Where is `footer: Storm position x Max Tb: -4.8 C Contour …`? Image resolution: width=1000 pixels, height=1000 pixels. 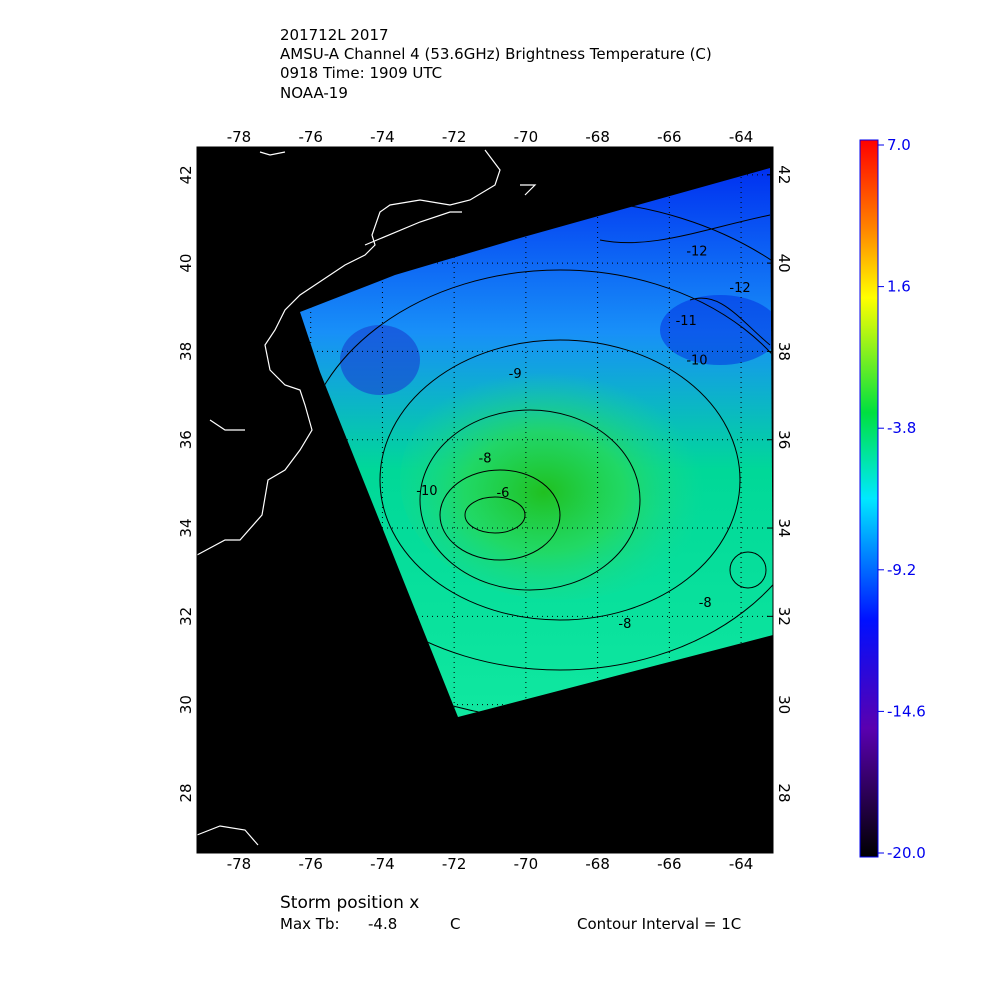
footer: Storm position x Max Tb: -4.8 C Contour … is located at coordinates (510, 913).